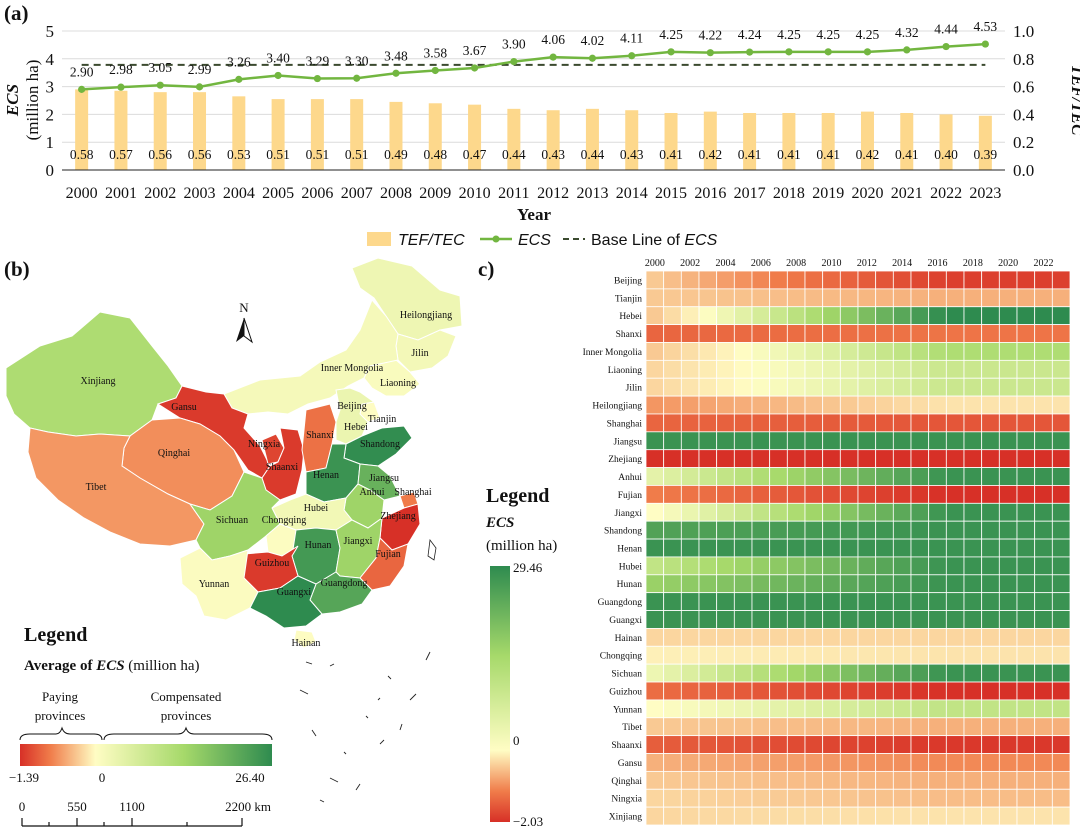  What do you see at coordinates (708, 280) in the screenshot?
I see `cell-beijing-2003` at bounding box center [708, 280].